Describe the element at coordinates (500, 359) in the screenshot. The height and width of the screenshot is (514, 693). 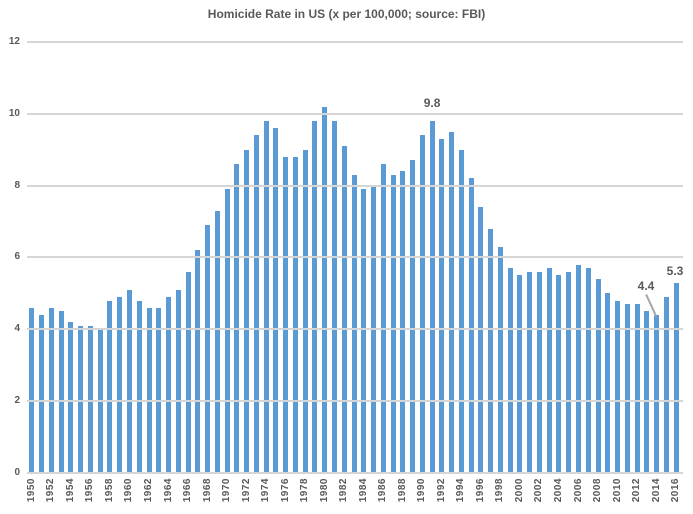
I see `bar-1998` at that location.